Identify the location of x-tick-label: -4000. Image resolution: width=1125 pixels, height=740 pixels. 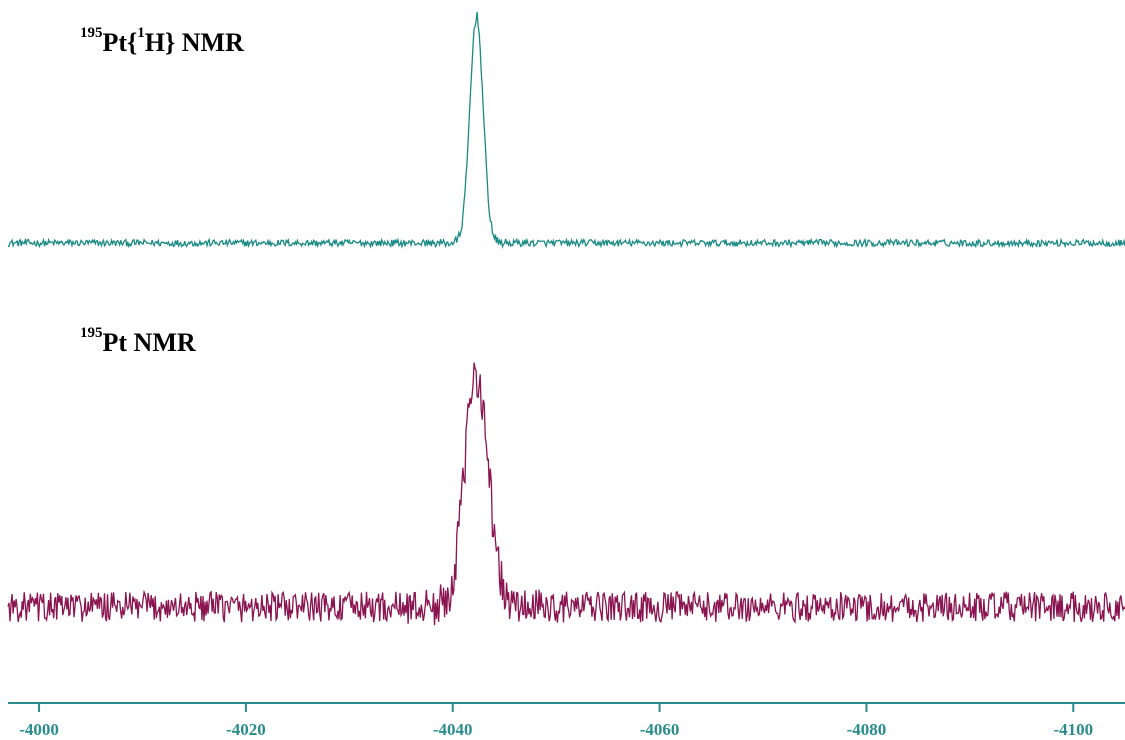
(39, 729).